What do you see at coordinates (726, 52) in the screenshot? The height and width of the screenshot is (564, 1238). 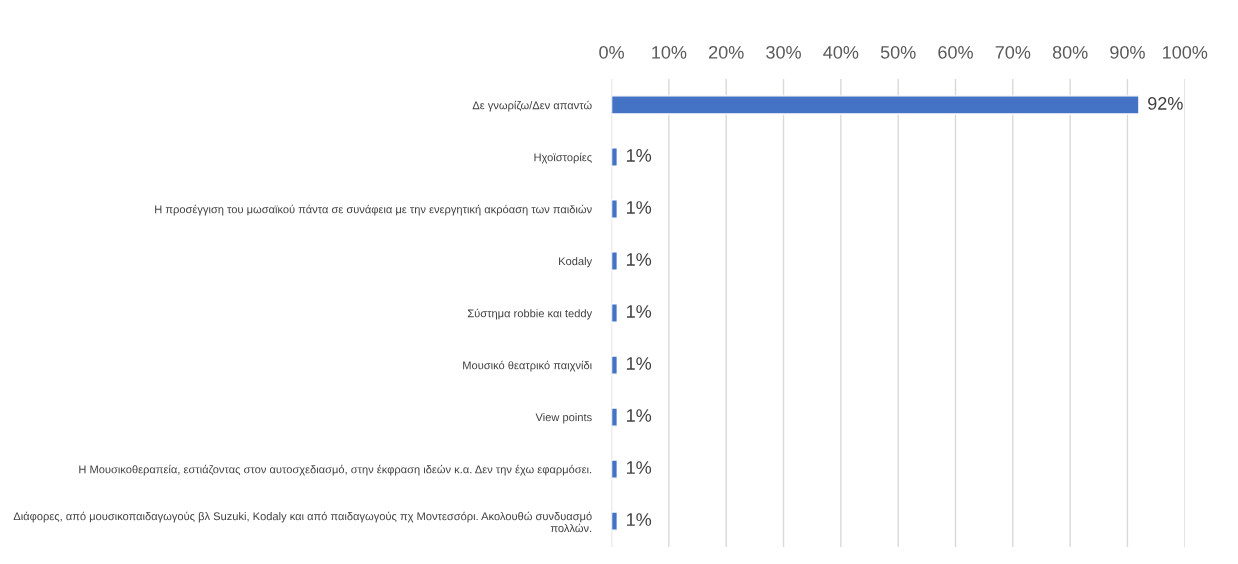 I see `x-tick-label: 20%` at bounding box center [726, 52].